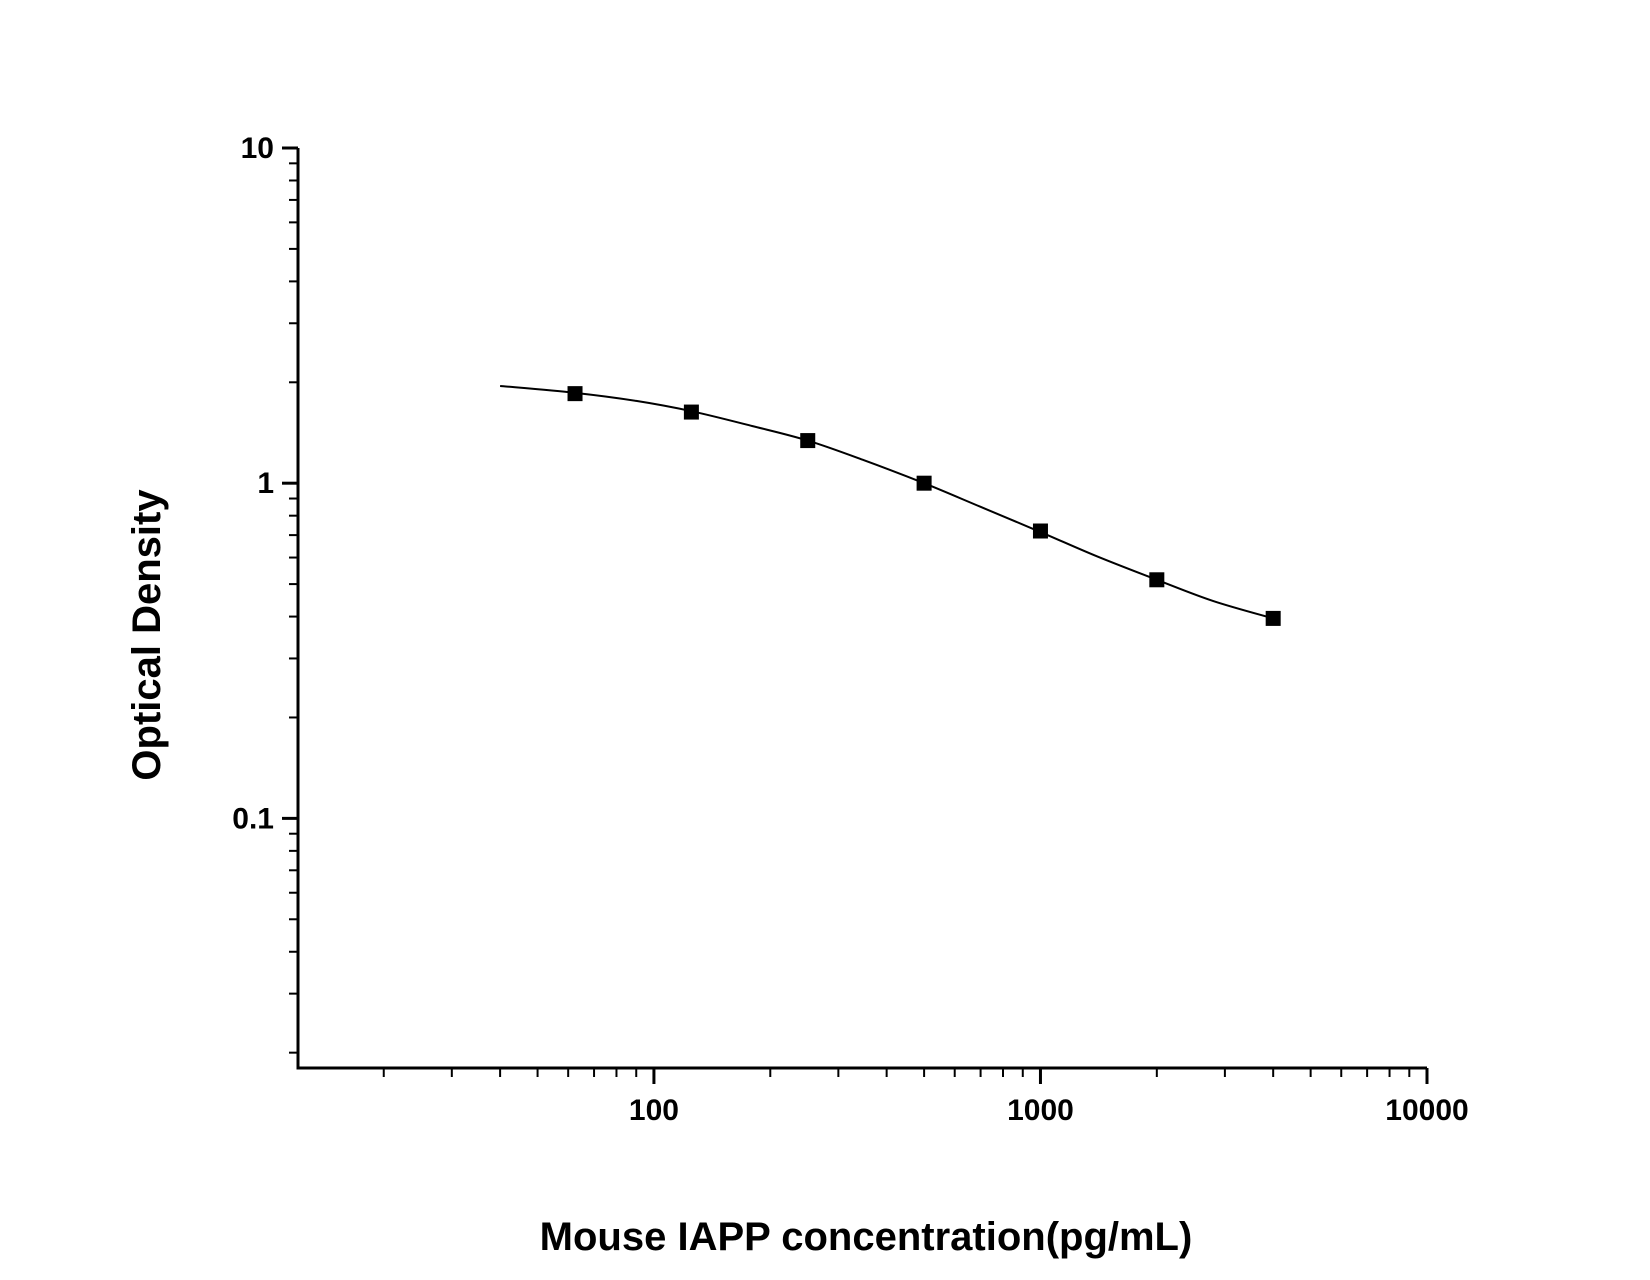 The width and height of the screenshot is (1650, 1280). I want to click on y-tick-label: 1, so click(265, 483).